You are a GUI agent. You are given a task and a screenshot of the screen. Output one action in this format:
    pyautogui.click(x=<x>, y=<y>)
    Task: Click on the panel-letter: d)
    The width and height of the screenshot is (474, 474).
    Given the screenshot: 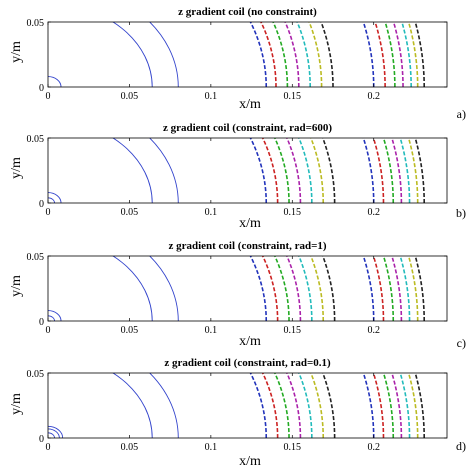 What is the action you would take?
    pyautogui.click(x=461, y=446)
    